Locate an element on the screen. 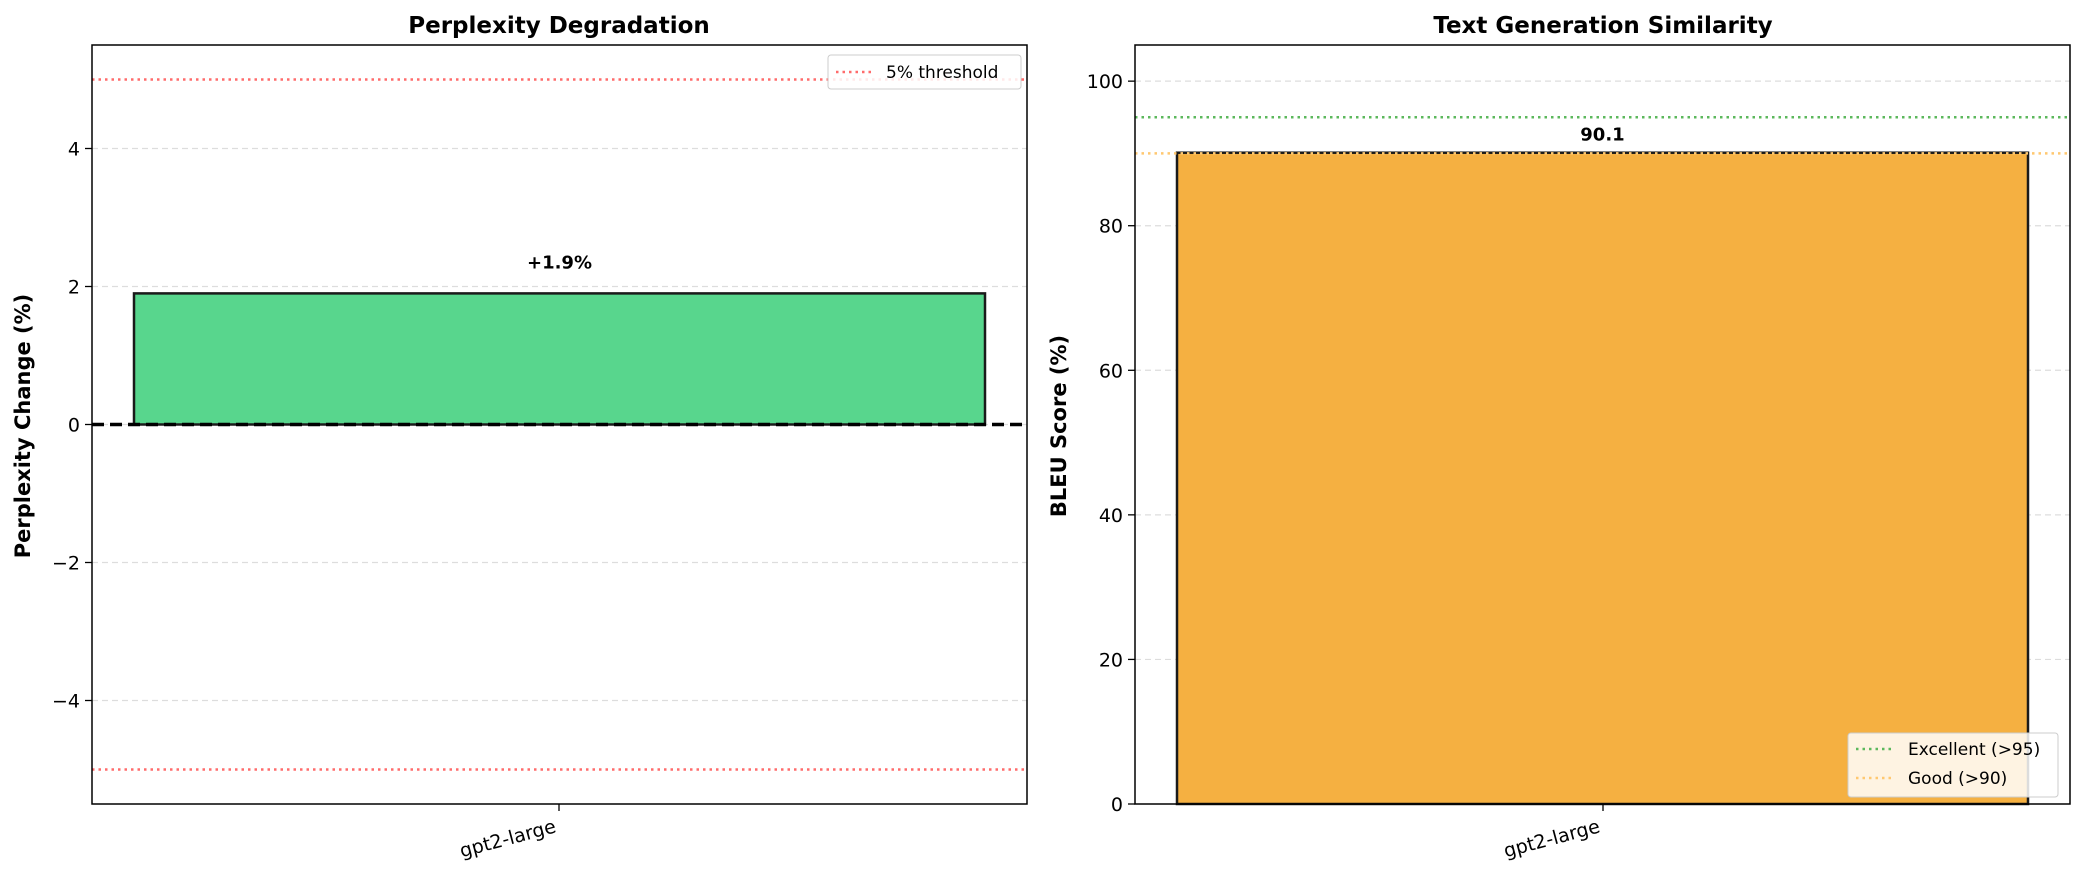 The height and width of the screenshot is (882, 2085). y-tick-label: 40 is located at coordinates (1111, 516).